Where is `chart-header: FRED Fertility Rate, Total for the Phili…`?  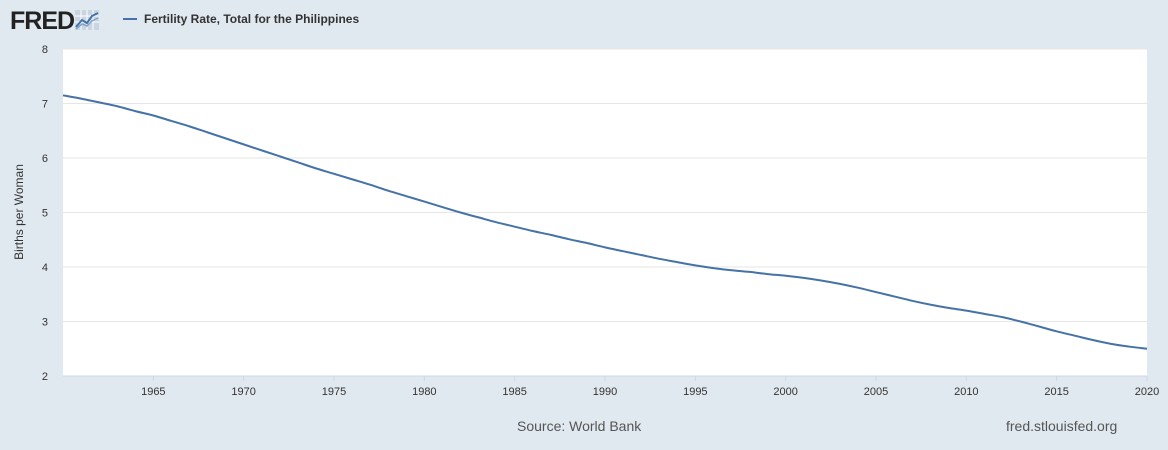 chart-header: FRED Fertility Rate, Total for the Phili… is located at coordinates (584, 20).